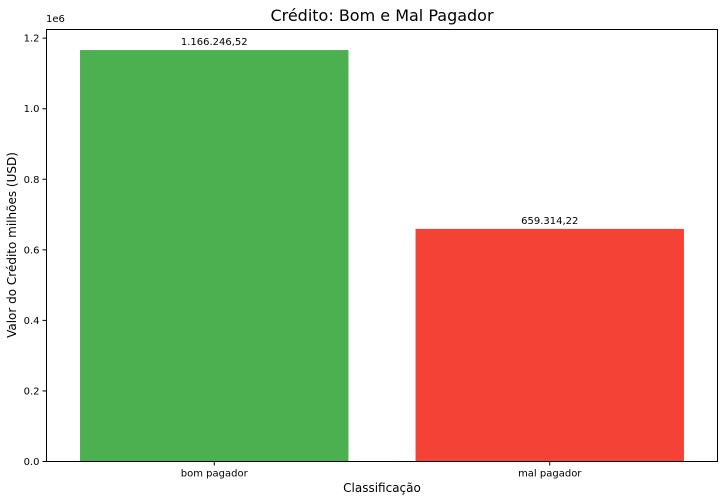 This screenshot has height=502, width=723. Describe the element at coordinates (32, 250) in the screenshot. I see `y-tick-label: 0.6` at that location.